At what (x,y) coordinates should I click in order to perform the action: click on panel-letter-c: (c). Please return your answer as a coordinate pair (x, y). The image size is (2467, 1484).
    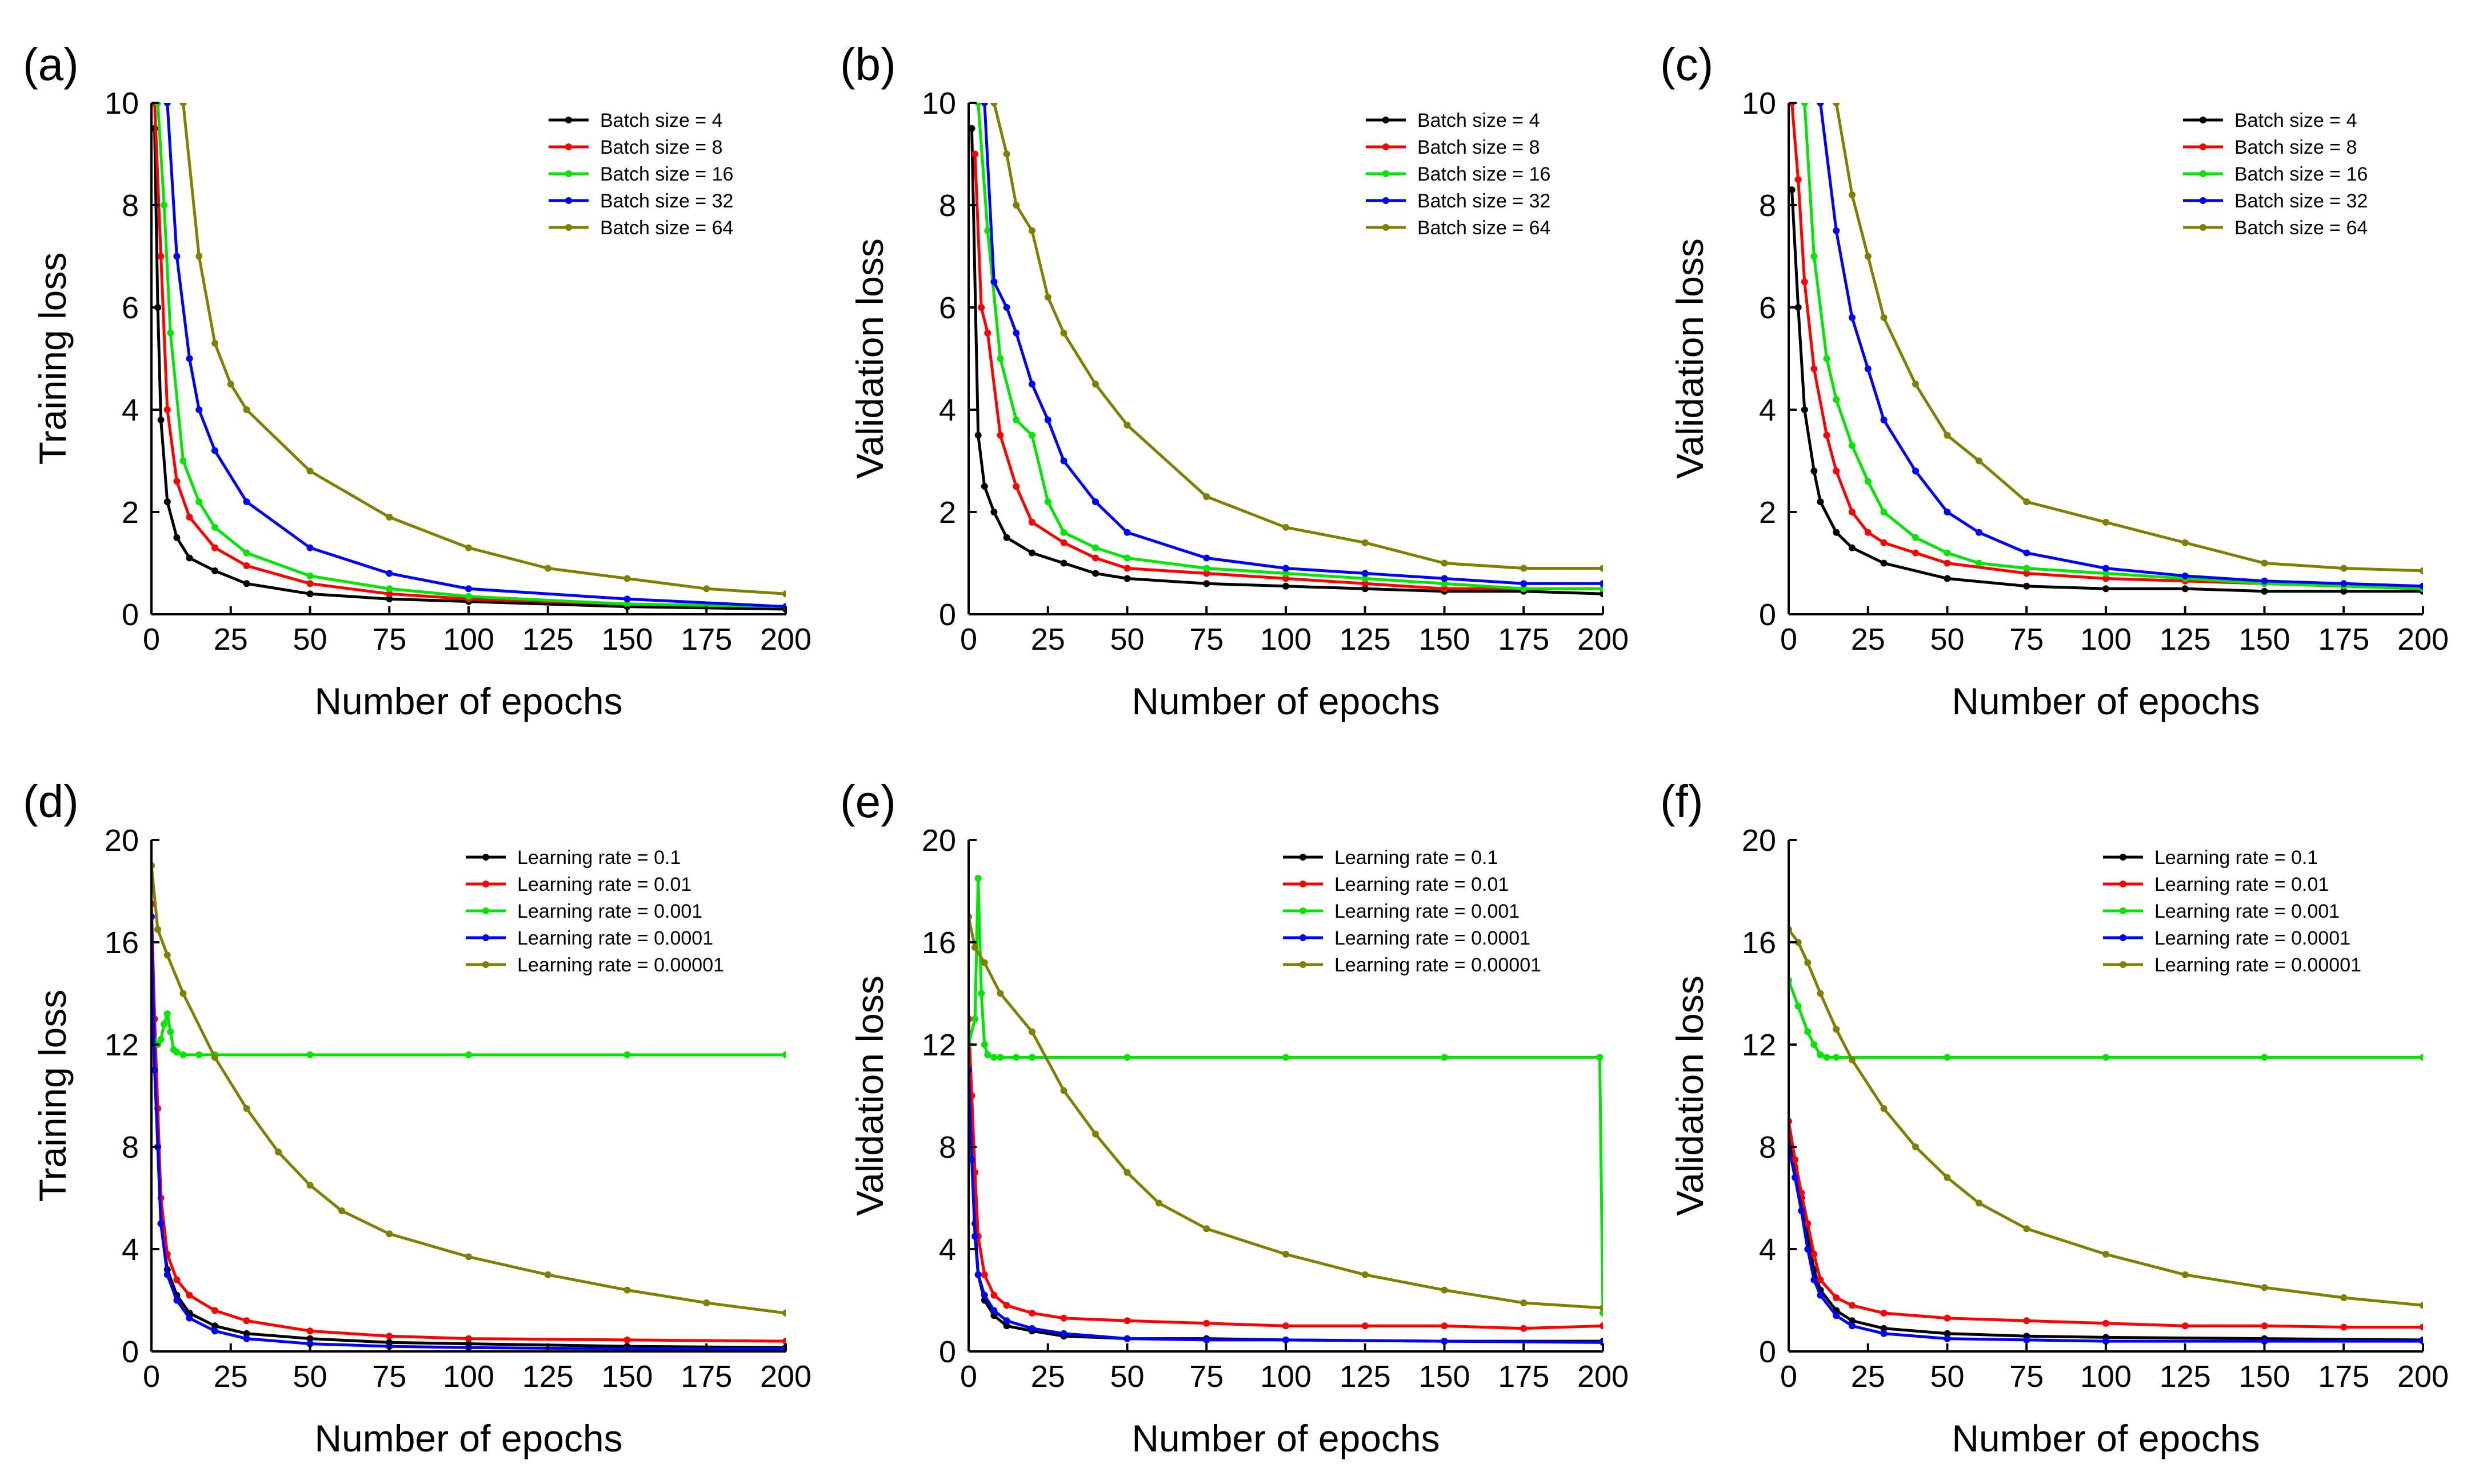
    Looking at the image, I should click on (1686, 64).